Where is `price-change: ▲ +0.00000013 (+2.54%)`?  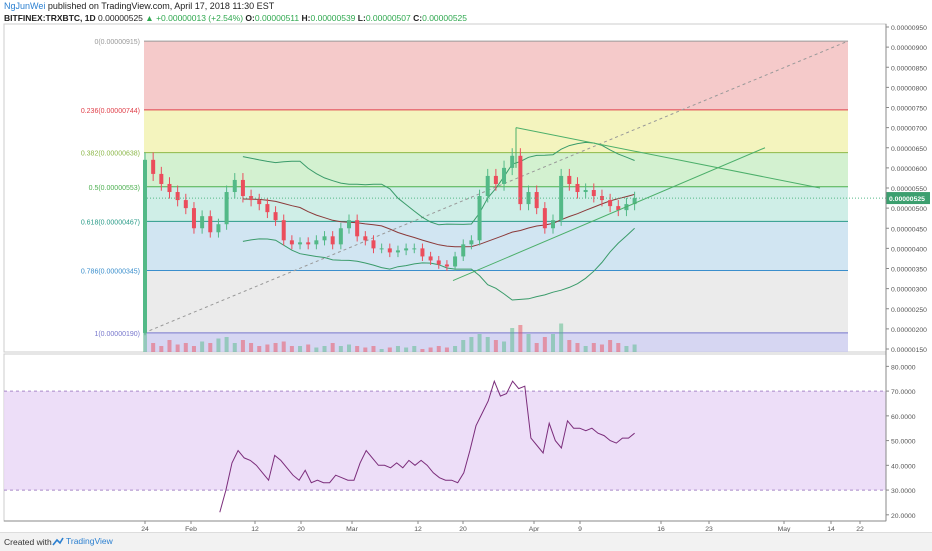 price-change: ▲ +0.00000013 (+2.54%) is located at coordinates (194, 18).